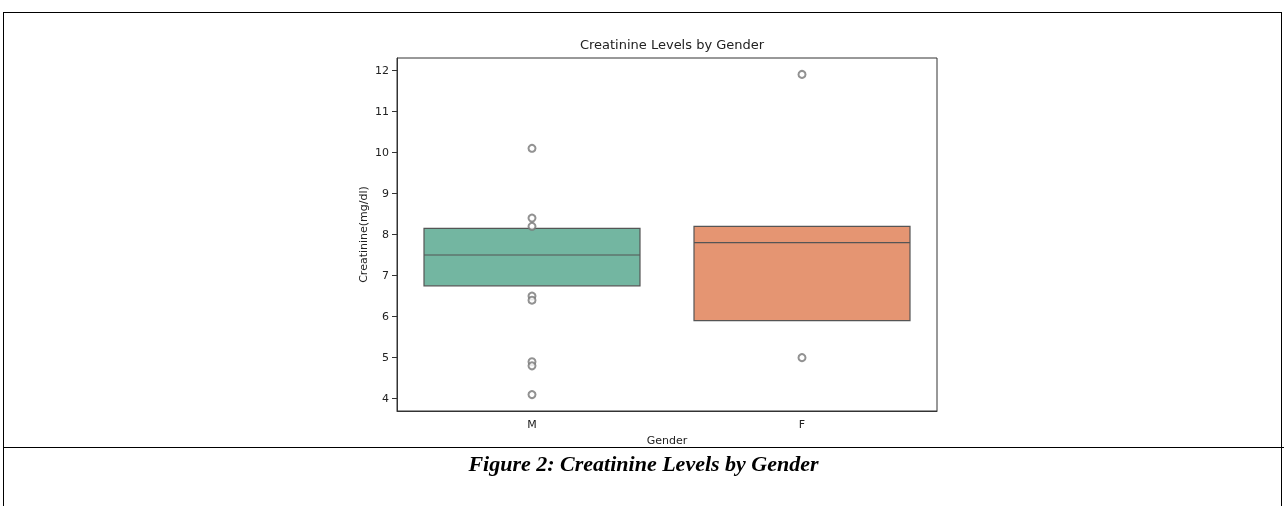 Image resolution: width=1287 pixels, height=506 pixels. What do you see at coordinates (382, 70) in the screenshot?
I see `y-tick-label: 12` at bounding box center [382, 70].